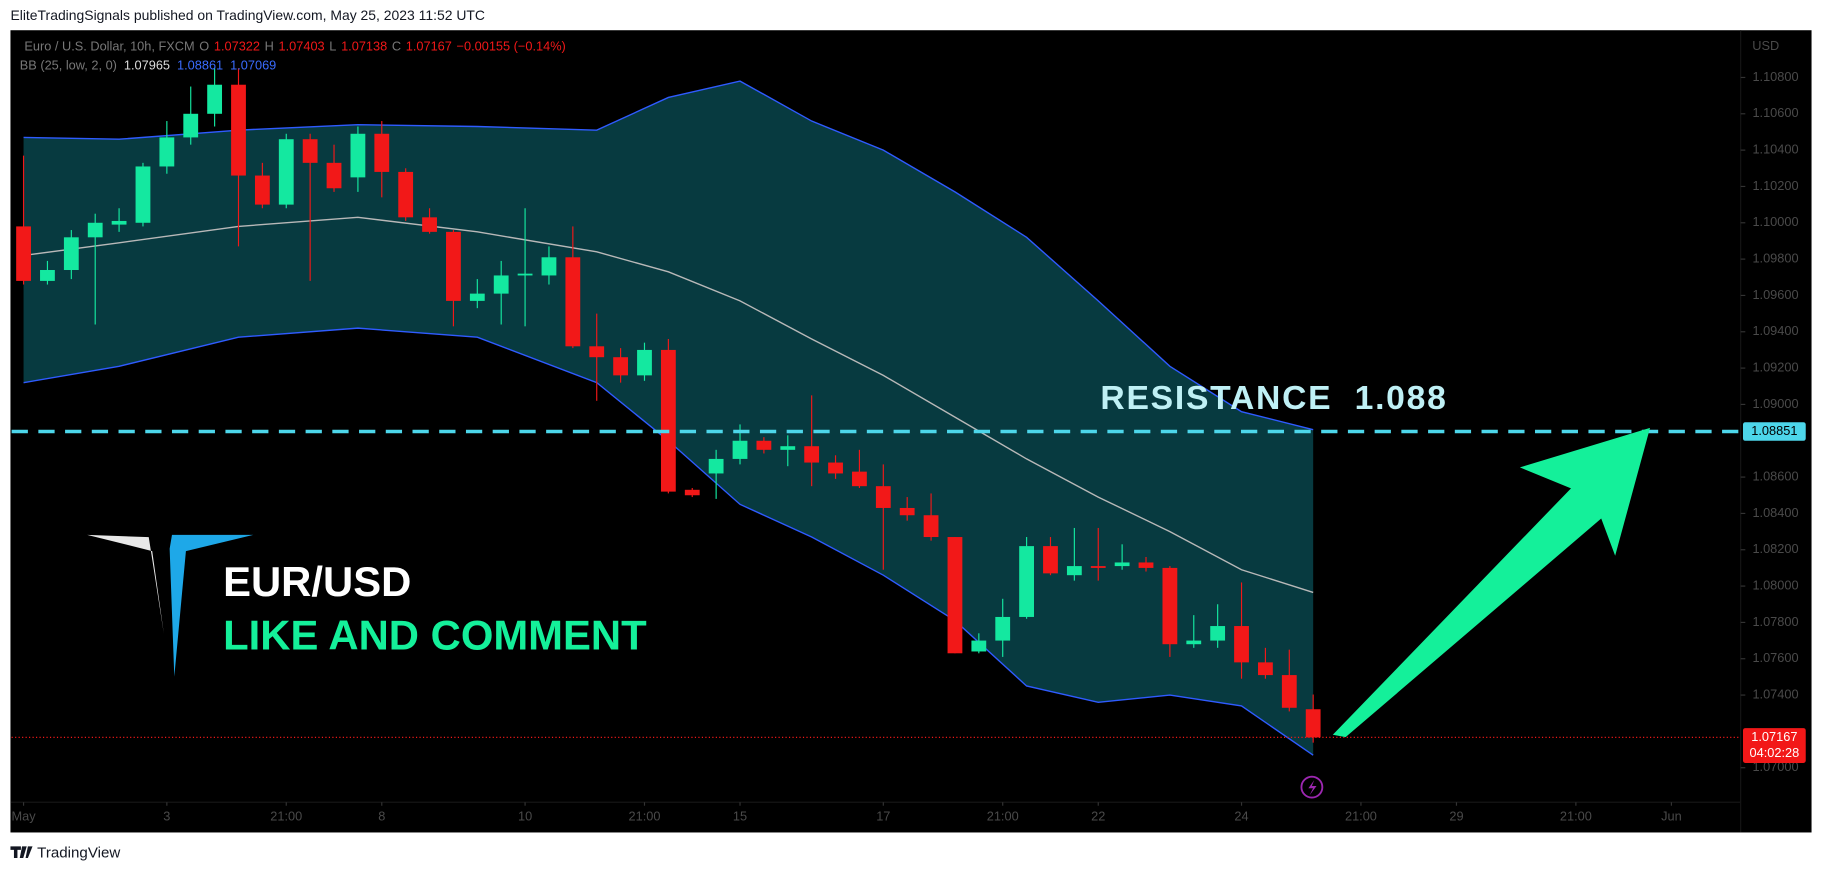 This screenshot has width=1822, height=872. What do you see at coordinates (1775, 584) in the screenshot?
I see `y-tick-label: 1.08000` at bounding box center [1775, 584].